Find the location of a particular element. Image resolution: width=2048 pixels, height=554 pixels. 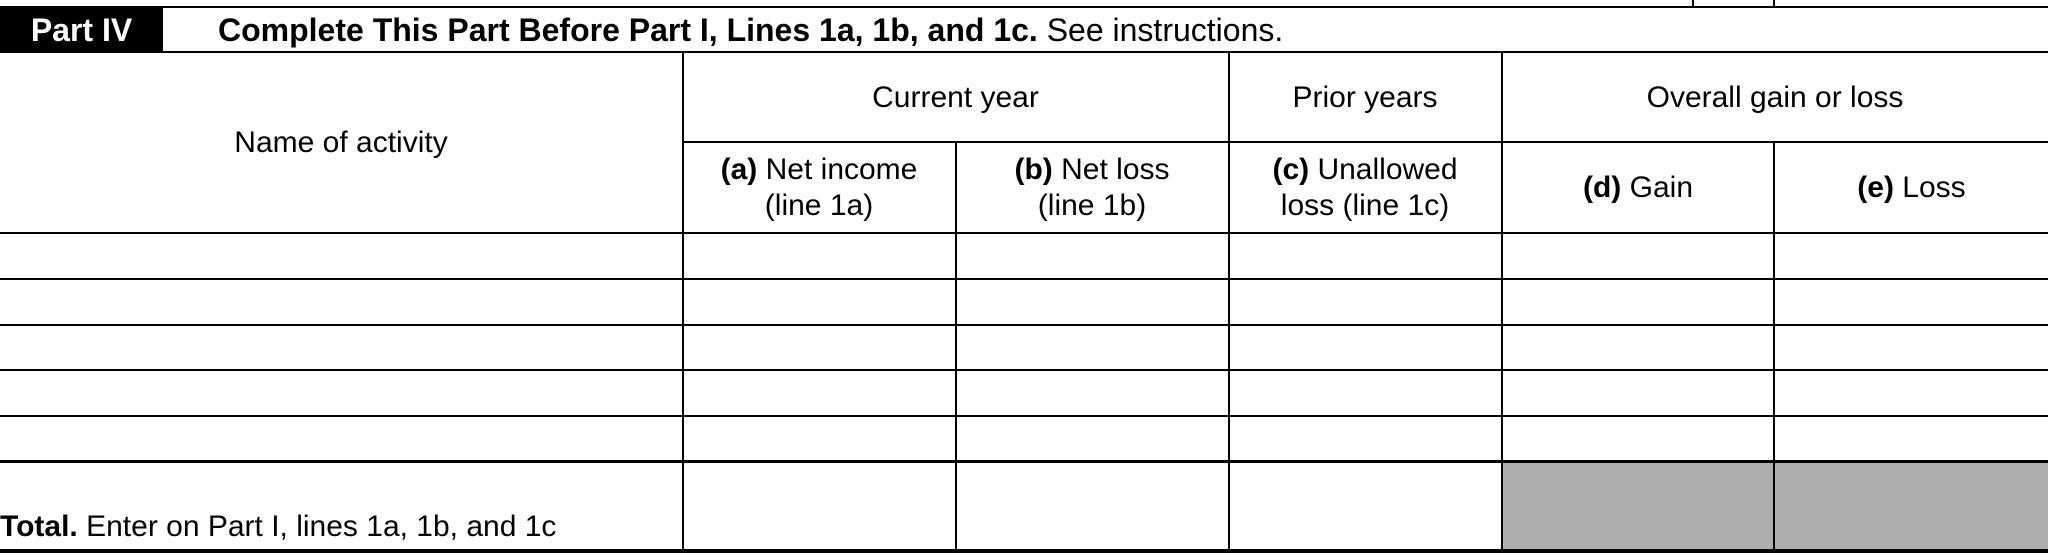

row-3-a-field is located at coordinates (819, 348).